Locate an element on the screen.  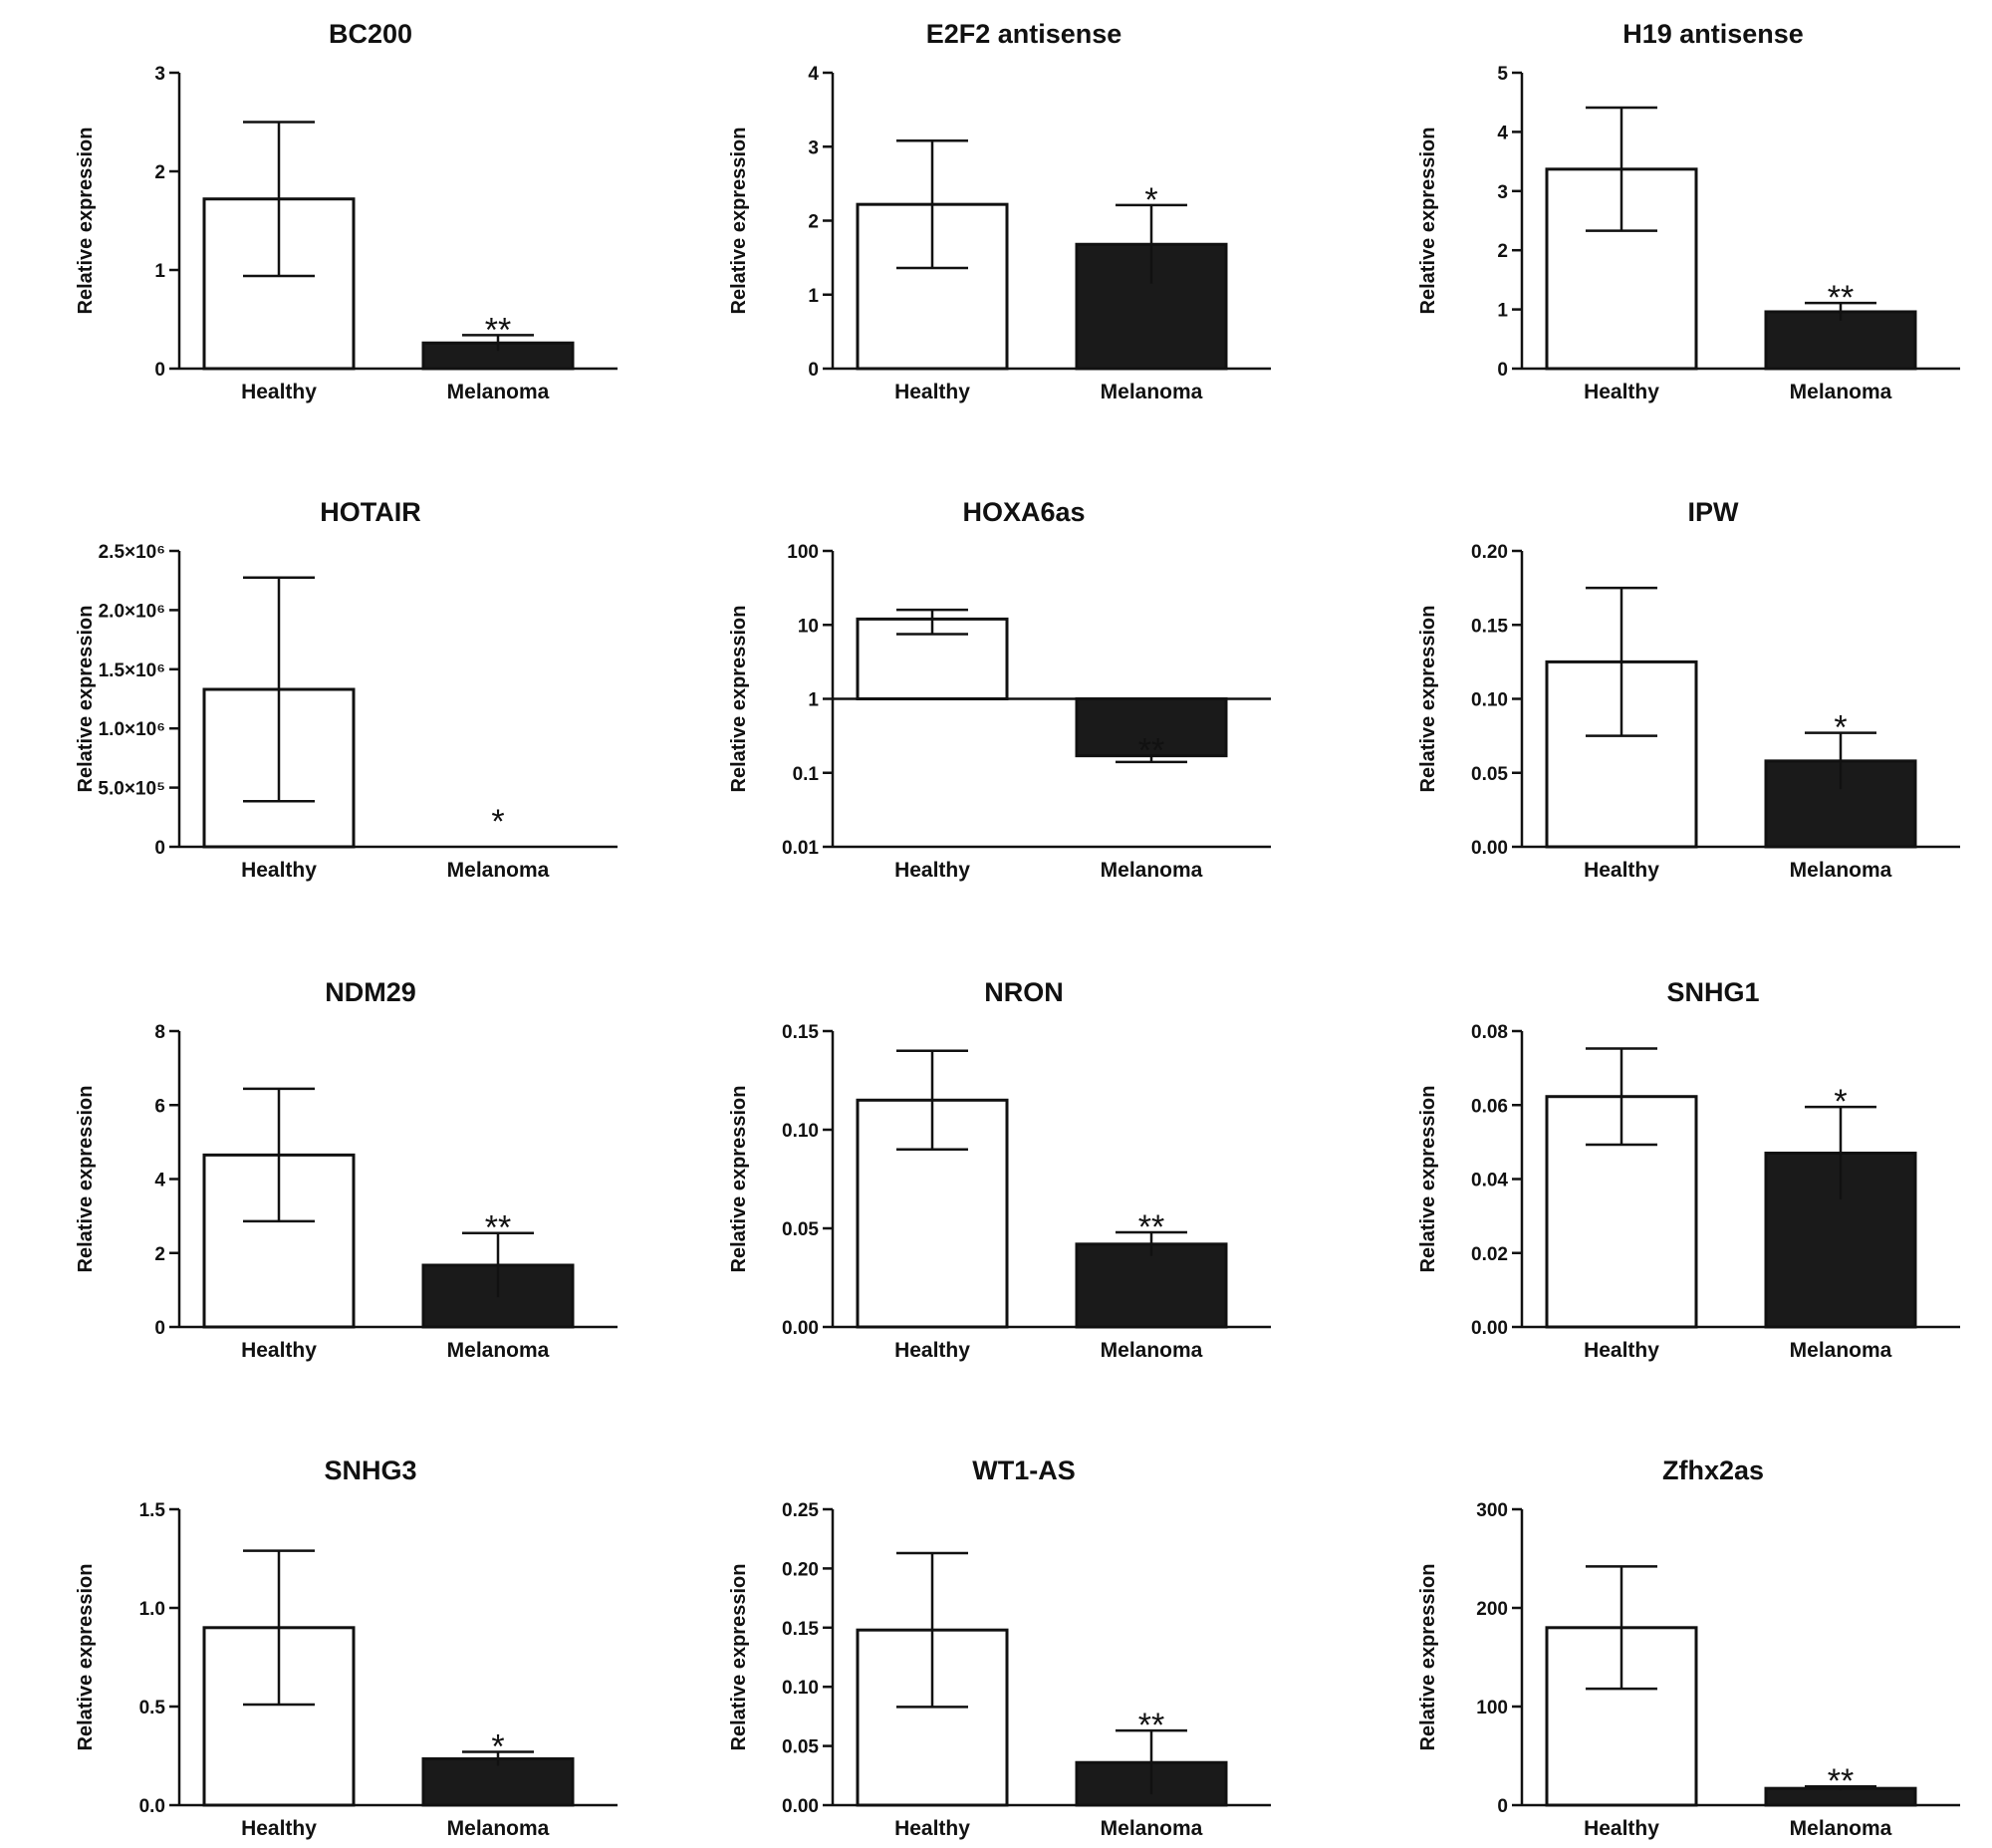
y-tick-label: 6 is located at coordinates (159, 1106).